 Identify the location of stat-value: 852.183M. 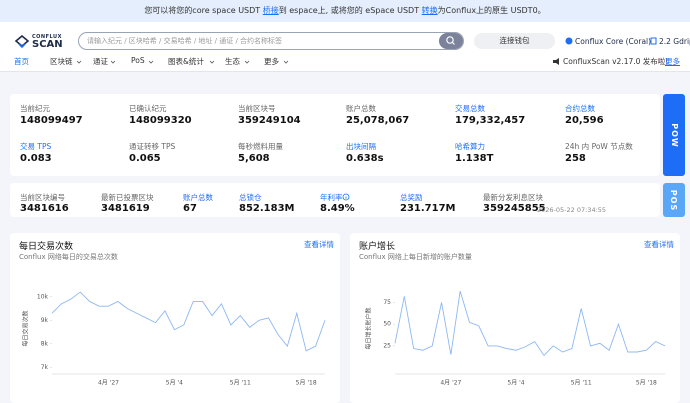
(267, 208).